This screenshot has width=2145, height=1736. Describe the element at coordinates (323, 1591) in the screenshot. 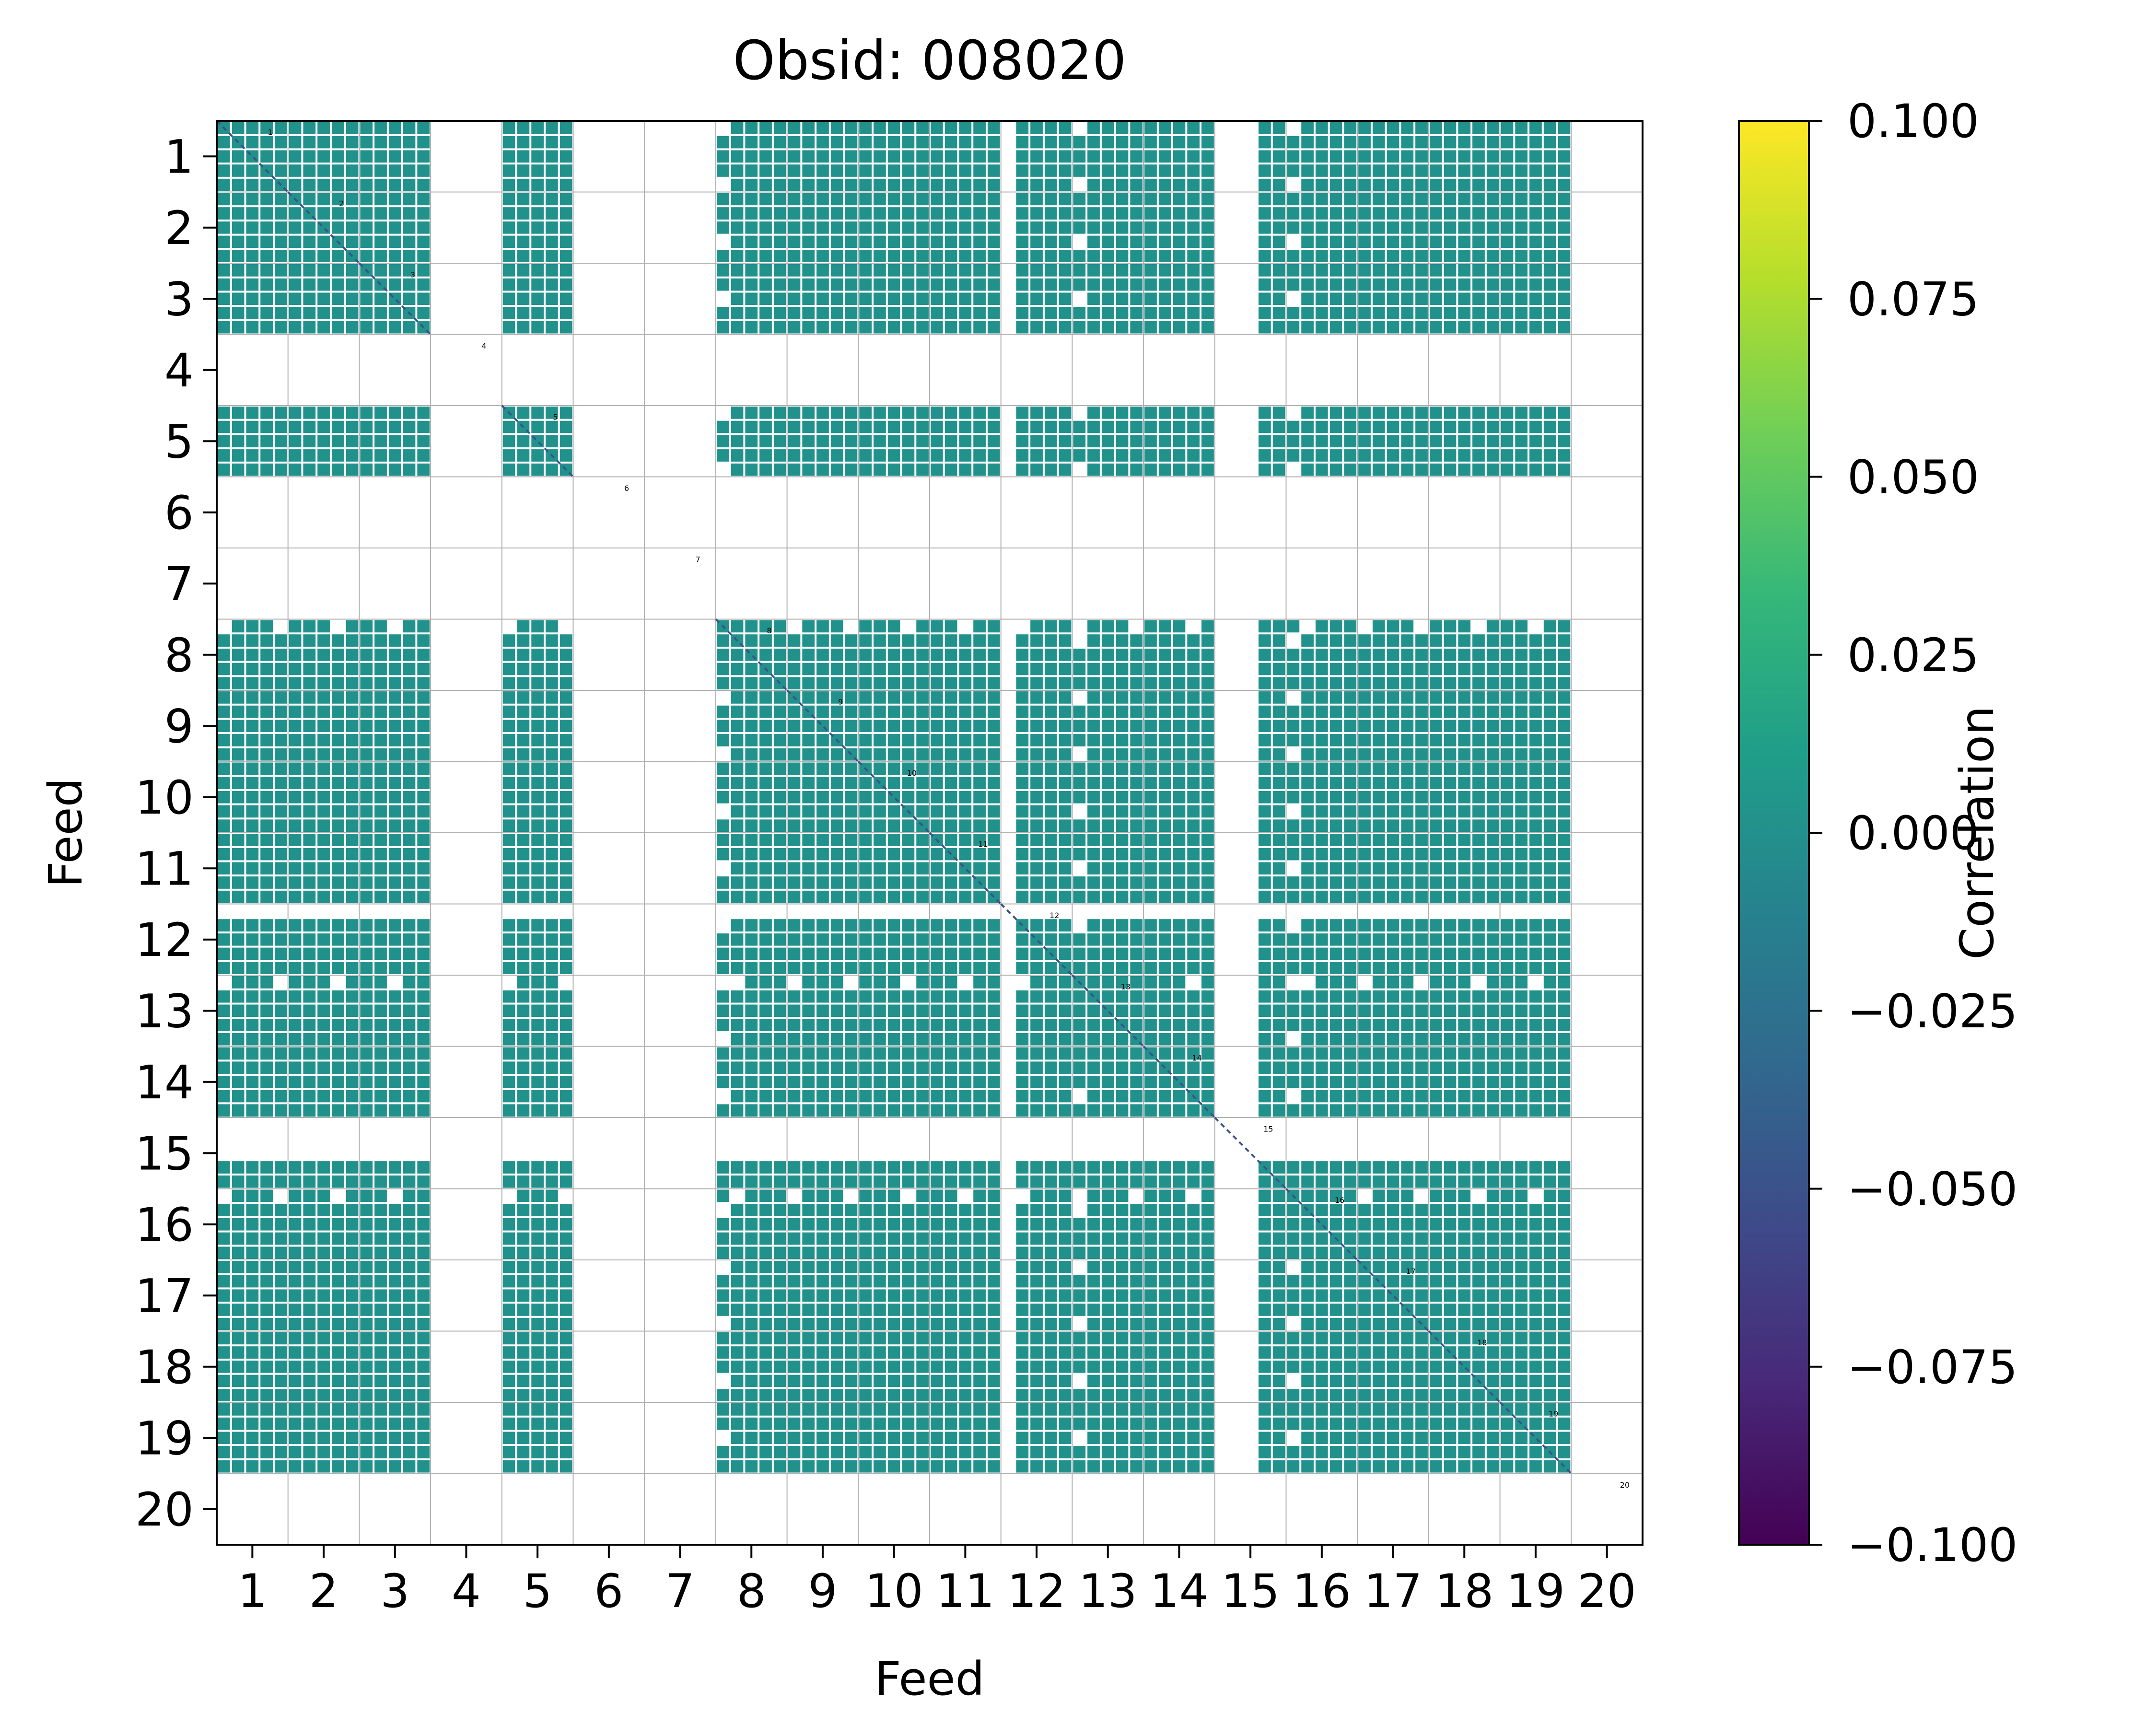

I see `x-tick-label-2: 2` at that location.